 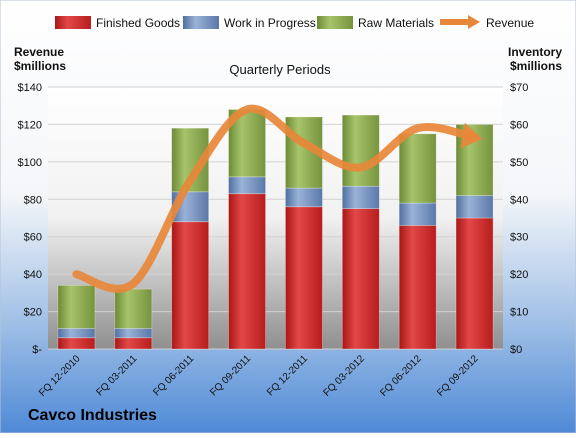 I want to click on revenue-line-arrowhead, so click(x=471, y=135).